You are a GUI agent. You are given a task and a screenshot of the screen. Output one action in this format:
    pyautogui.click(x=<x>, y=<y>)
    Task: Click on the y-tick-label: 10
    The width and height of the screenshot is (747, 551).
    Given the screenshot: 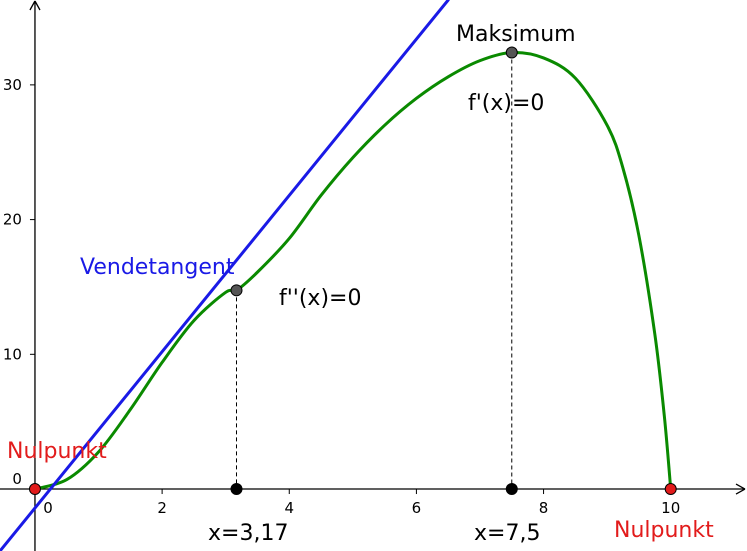 What is the action you would take?
    pyautogui.click(x=12, y=354)
    